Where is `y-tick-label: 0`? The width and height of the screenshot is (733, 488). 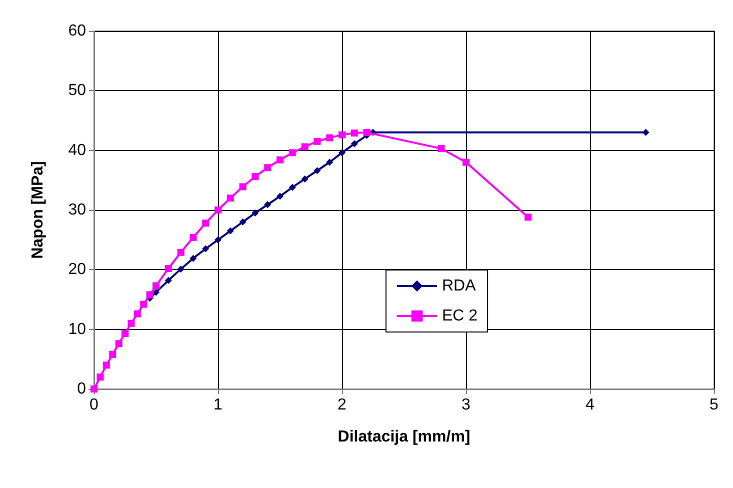 y-tick-label: 0 is located at coordinates (81, 389).